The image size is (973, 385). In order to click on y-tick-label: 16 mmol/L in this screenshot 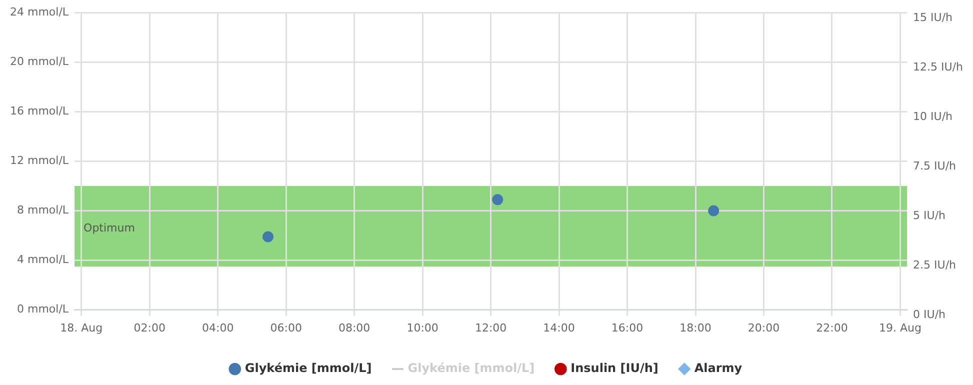, I will do `click(40, 111)`.